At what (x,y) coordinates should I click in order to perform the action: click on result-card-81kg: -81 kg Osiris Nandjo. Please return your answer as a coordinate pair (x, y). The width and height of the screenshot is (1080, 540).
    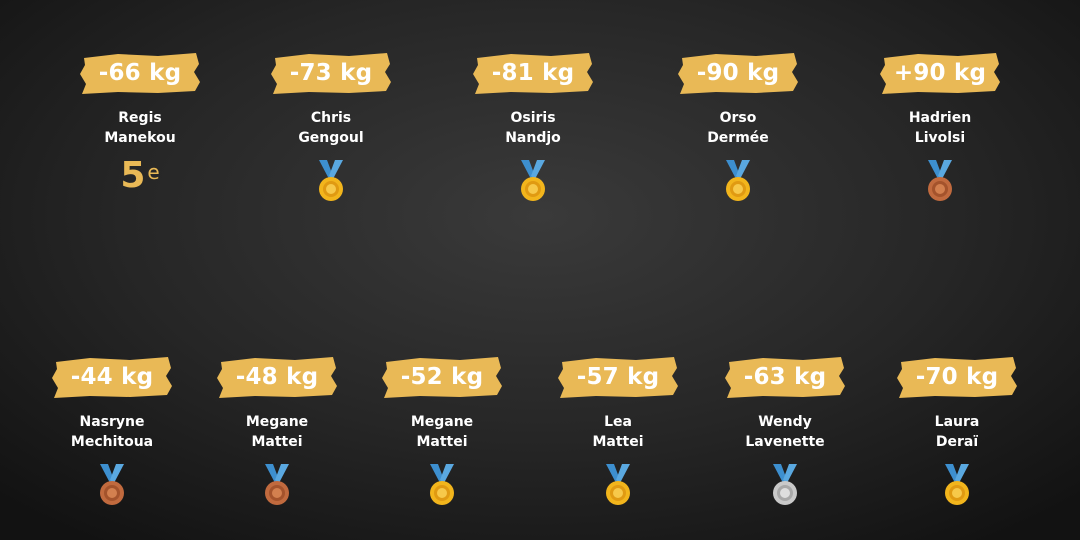
    Looking at the image, I should click on (533, 126).